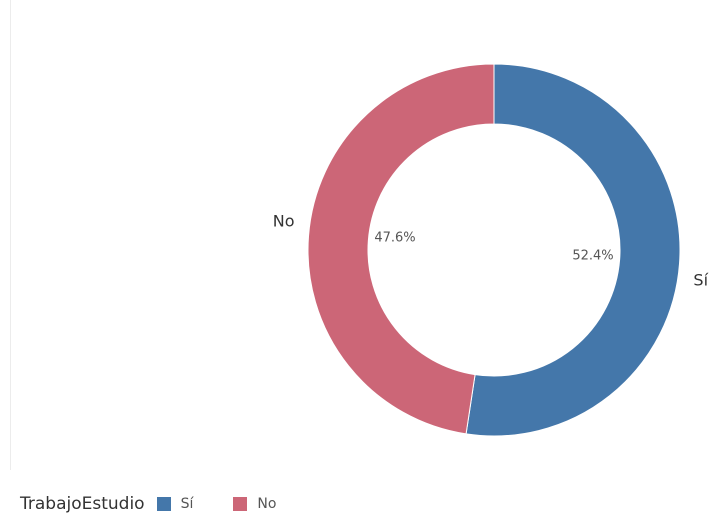 The height and width of the screenshot is (520, 717). What do you see at coordinates (240, 504) in the screenshot?
I see `legend-swatch-no` at bounding box center [240, 504].